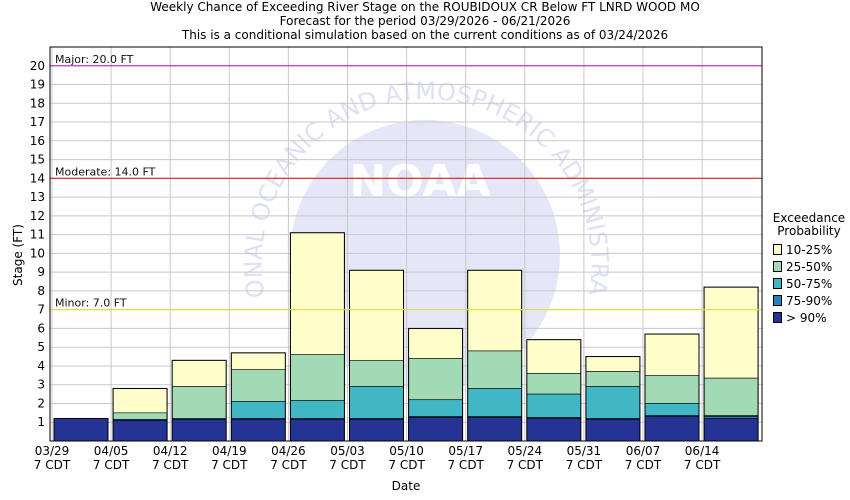 Image resolution: width=850 pixels, height=500 pixels. I want to click on x-tick-date: 03/29, so click(52, 451).